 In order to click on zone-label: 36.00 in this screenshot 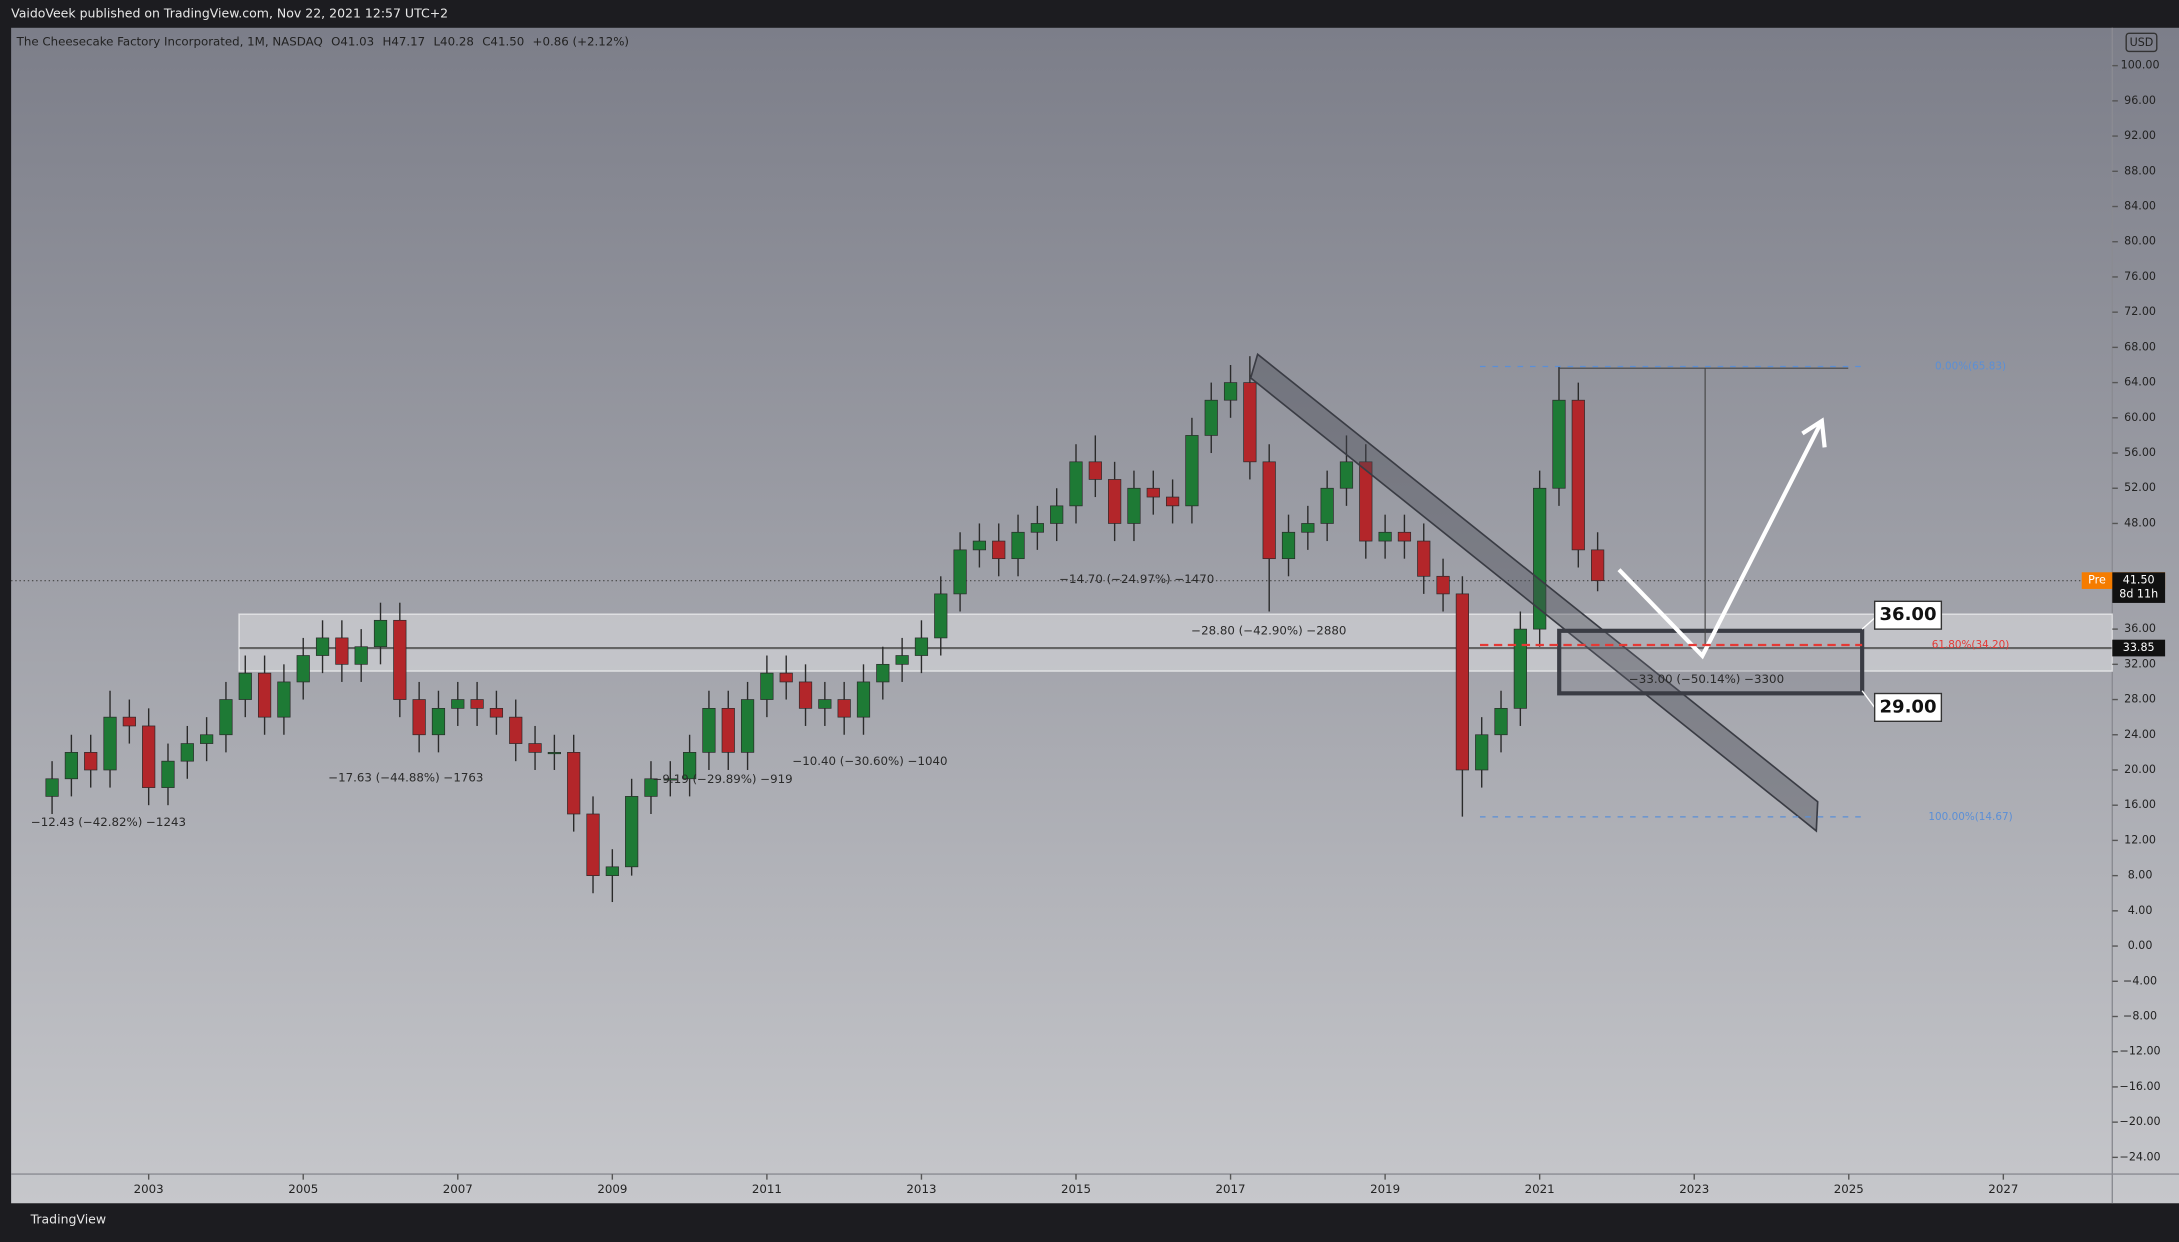, I will do `click(1907, 614)`.